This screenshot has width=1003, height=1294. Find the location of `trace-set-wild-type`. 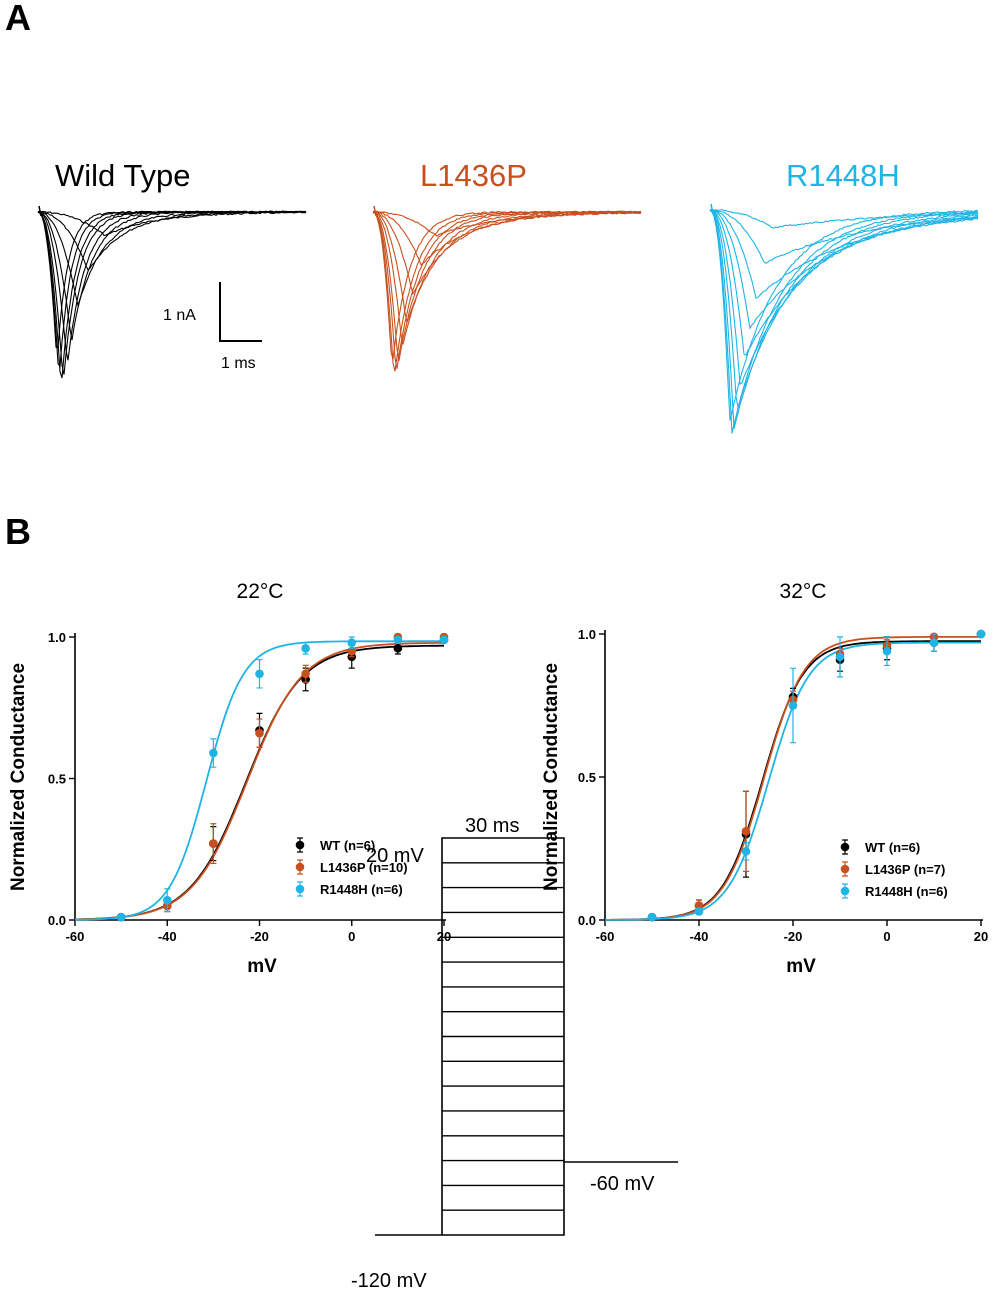

trace-set-wild-type is located at coordinates (172, 292).